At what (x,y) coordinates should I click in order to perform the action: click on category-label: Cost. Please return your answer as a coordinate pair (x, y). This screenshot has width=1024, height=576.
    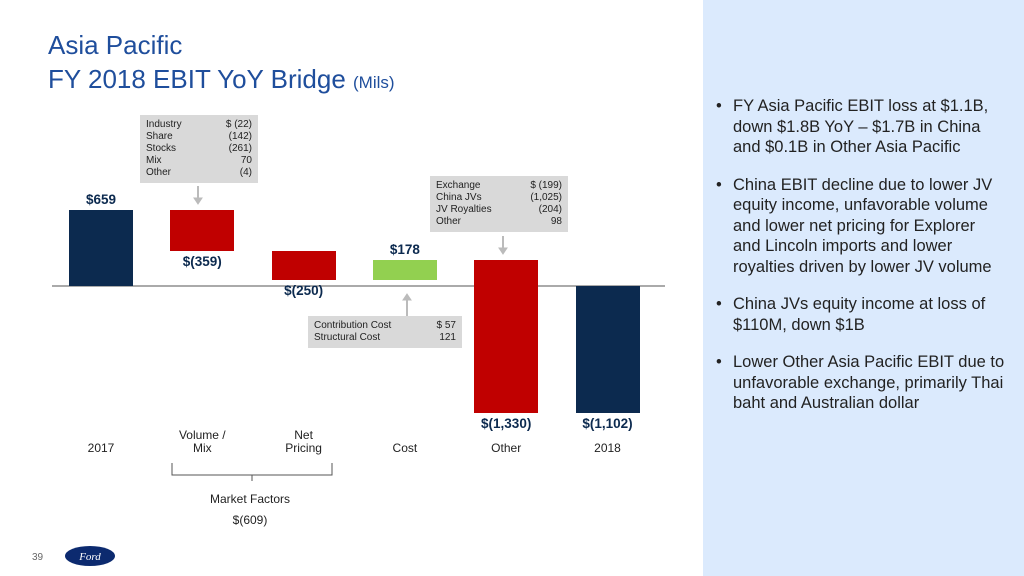
    Looking at the image, I should click on (405, 448).